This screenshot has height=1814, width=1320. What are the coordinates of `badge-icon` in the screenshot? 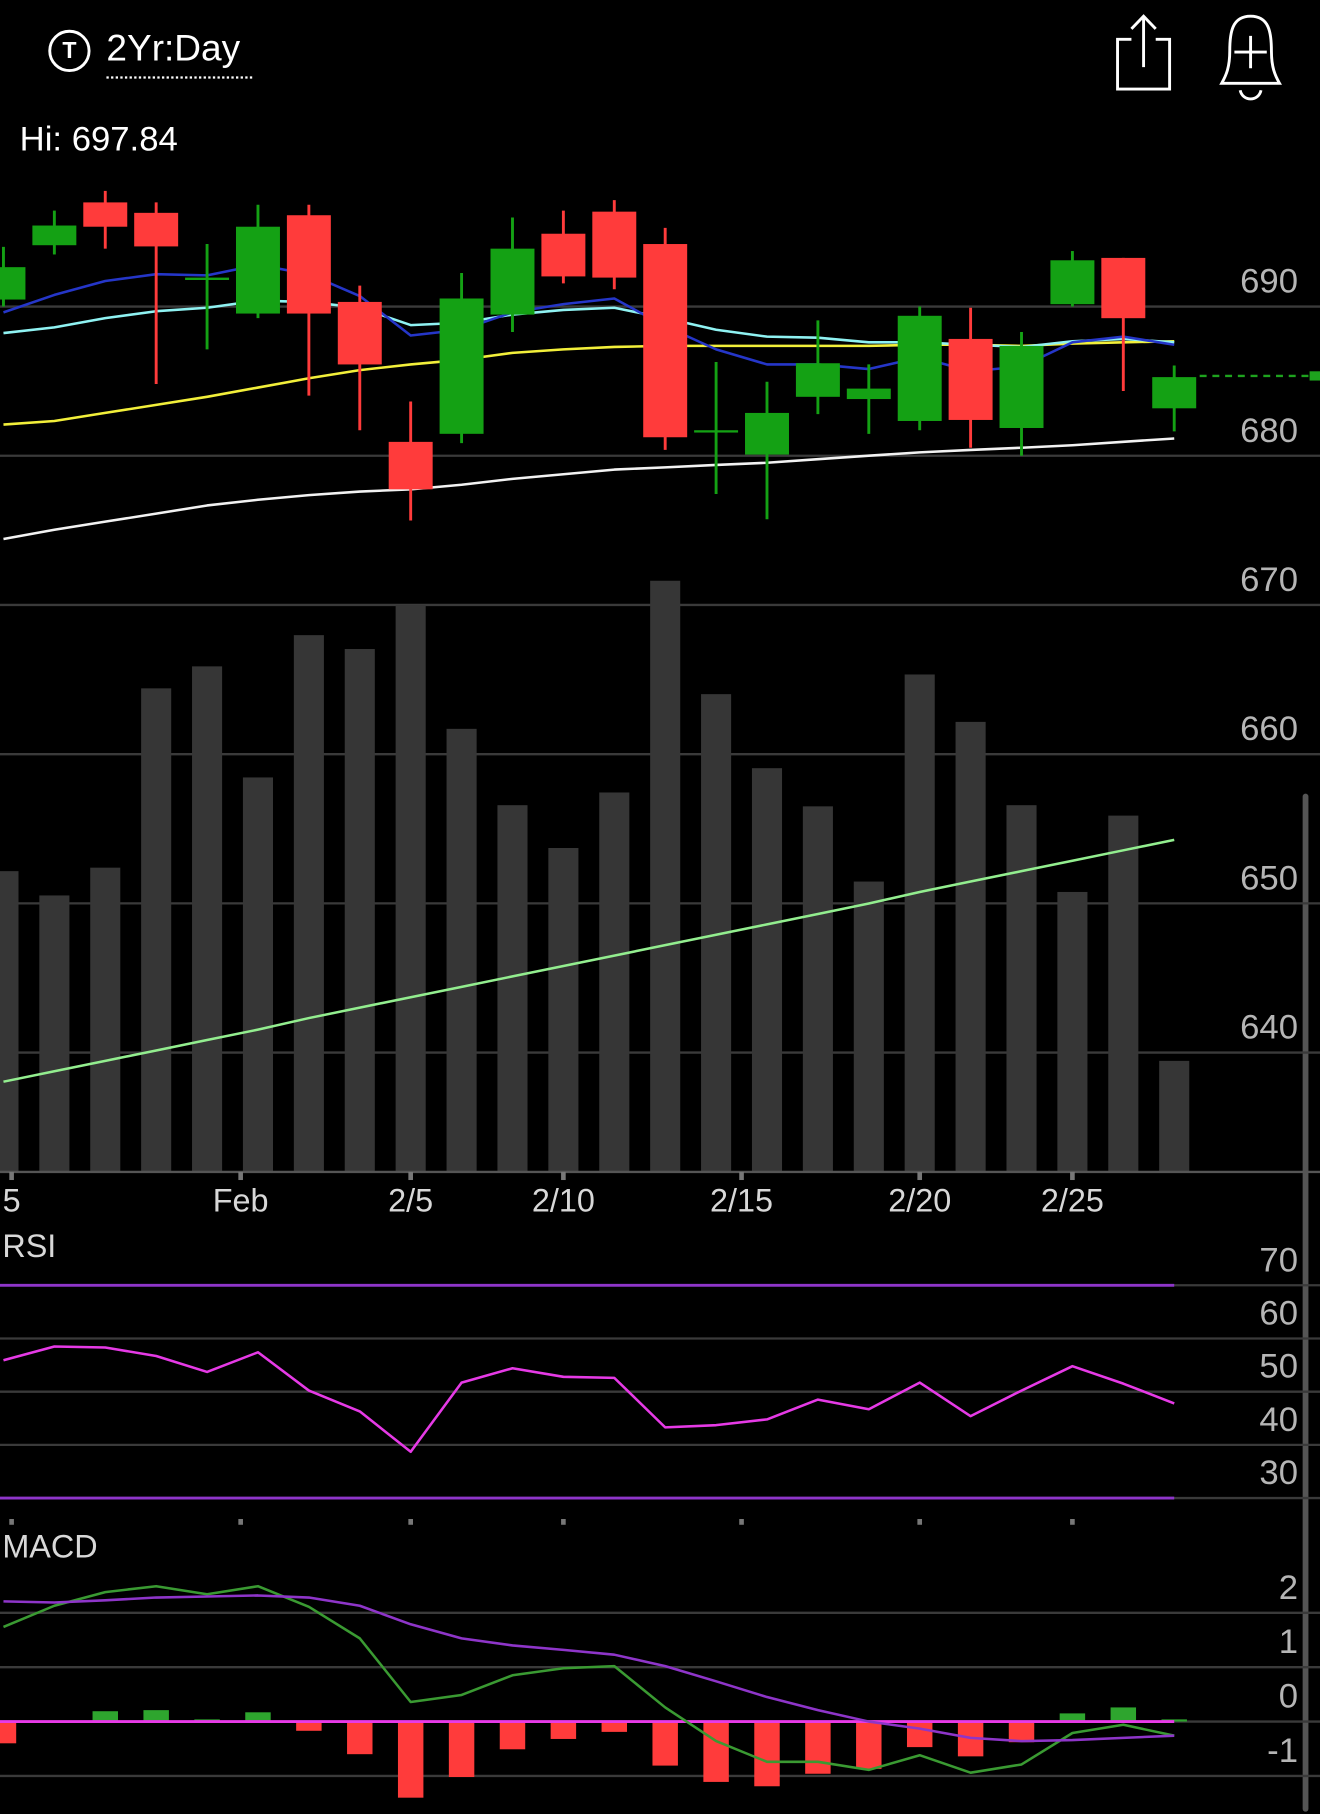 It's located at (69, 51).